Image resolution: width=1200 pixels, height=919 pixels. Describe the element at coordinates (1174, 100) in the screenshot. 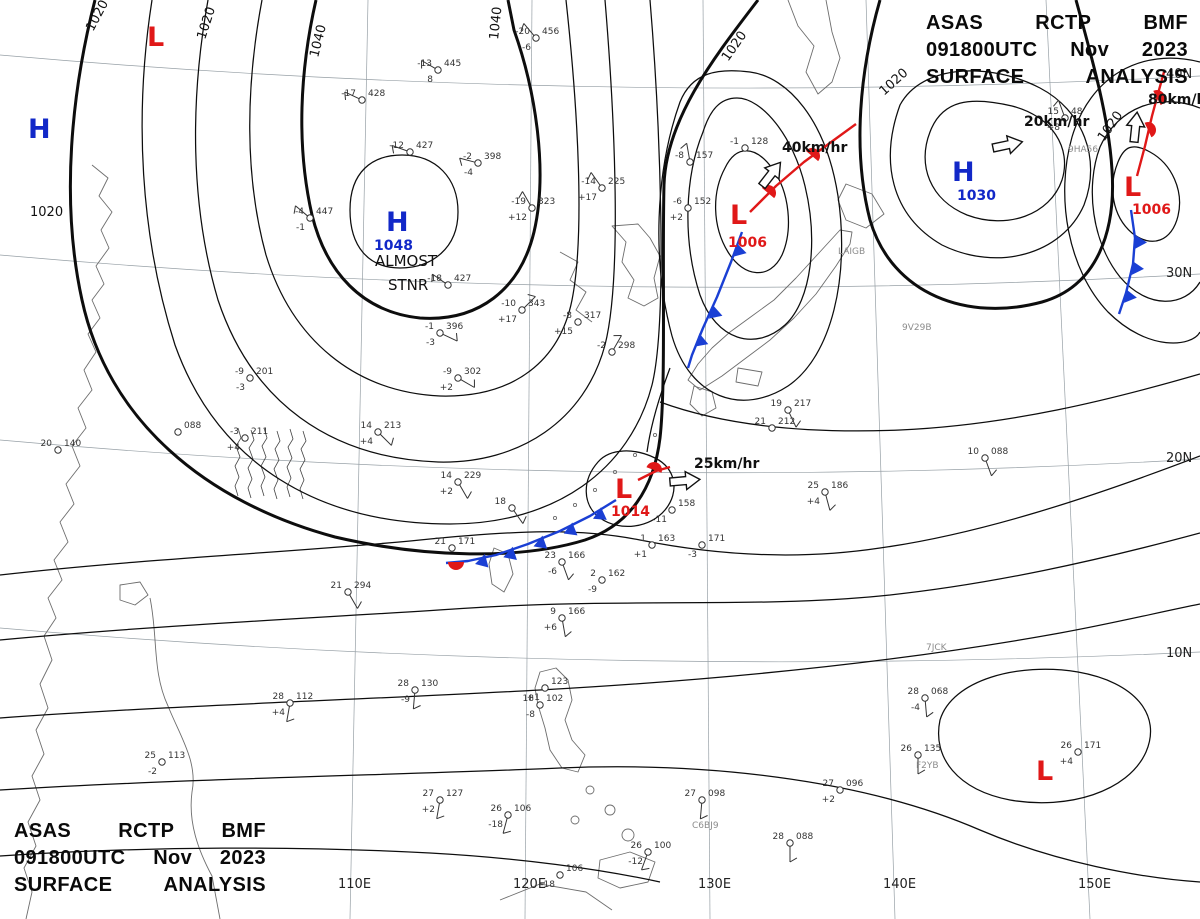

I see `movement-speed-label: 80km/hr` at that location.